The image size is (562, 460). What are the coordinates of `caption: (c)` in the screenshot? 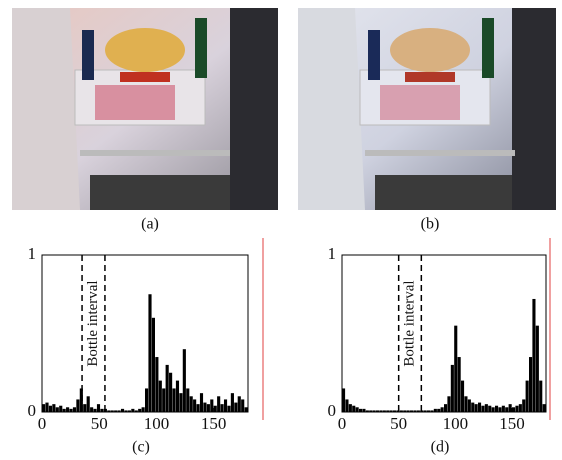 It's located at (141, 447).